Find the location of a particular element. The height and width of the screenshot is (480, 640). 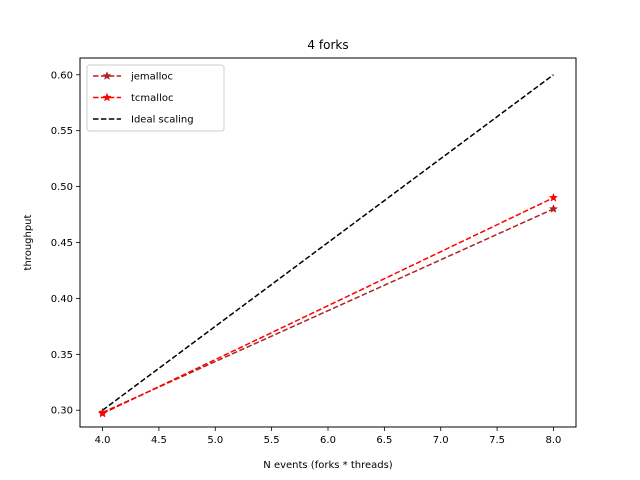

x-tick-label: 7.0 is located at coordinates (441, 440).